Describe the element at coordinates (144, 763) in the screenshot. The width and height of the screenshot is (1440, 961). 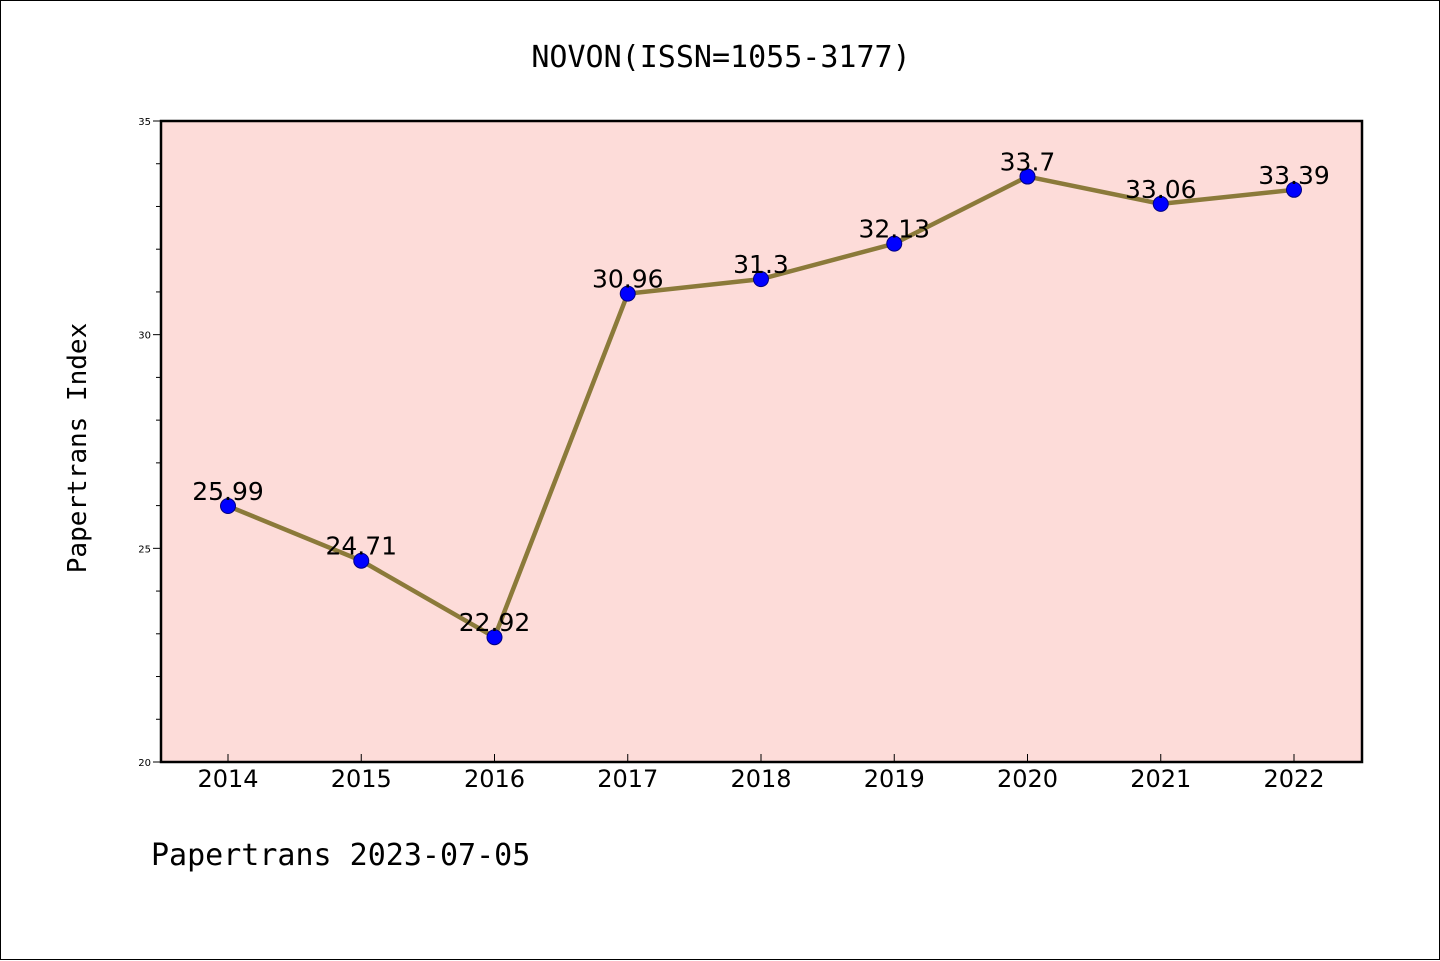
I see `y-tick-label: 20` at that location.